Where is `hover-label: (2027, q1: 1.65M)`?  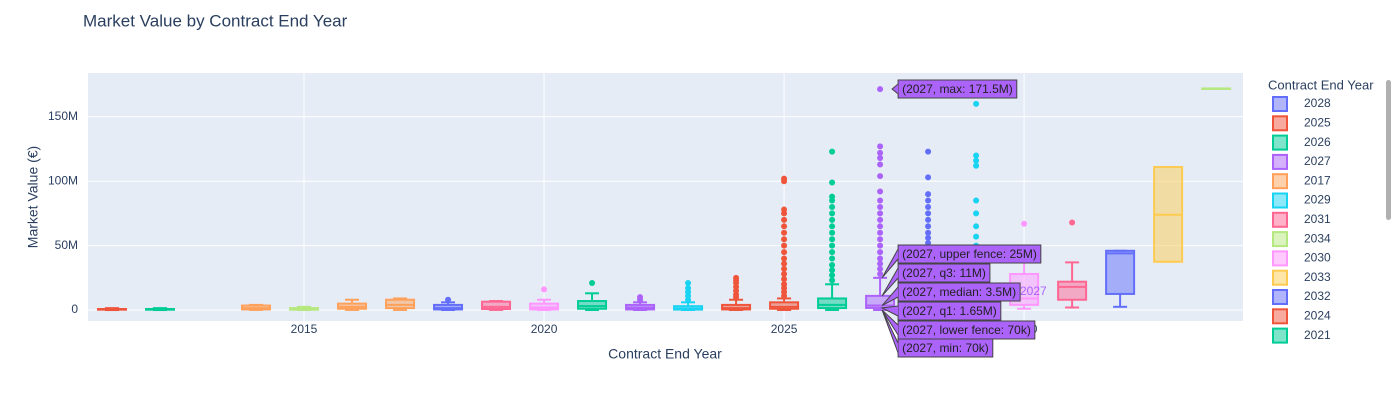
hover-label: (2027, q1: 1.65M) is located at coordinates (941, 311).